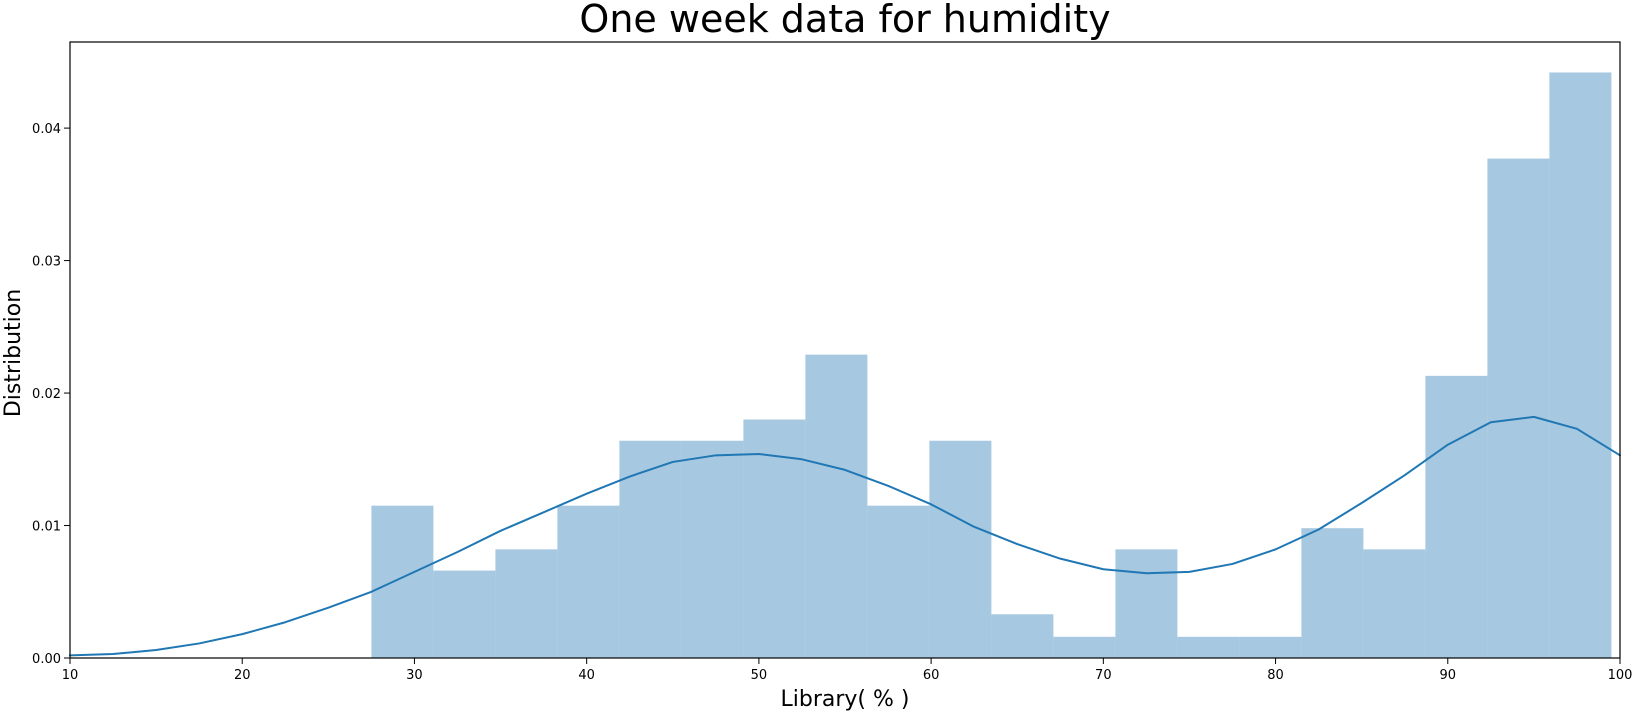  I want to click on y-tick-label: 0.04, so click(46, 129).